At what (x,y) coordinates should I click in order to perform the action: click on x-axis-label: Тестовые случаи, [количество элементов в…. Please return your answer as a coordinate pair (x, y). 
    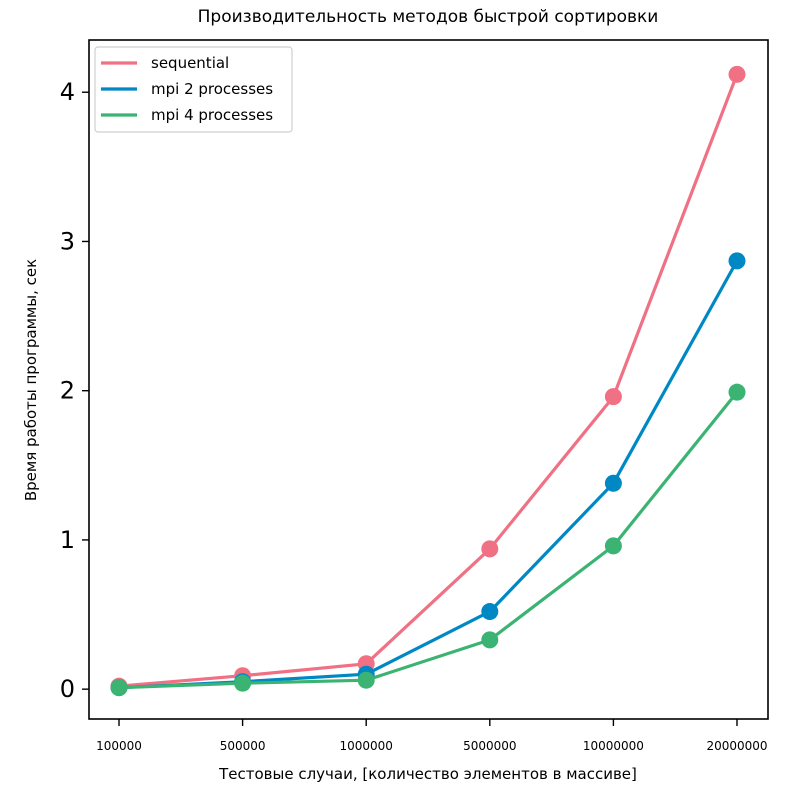
    Looking at the image, I should click on (427, 774).